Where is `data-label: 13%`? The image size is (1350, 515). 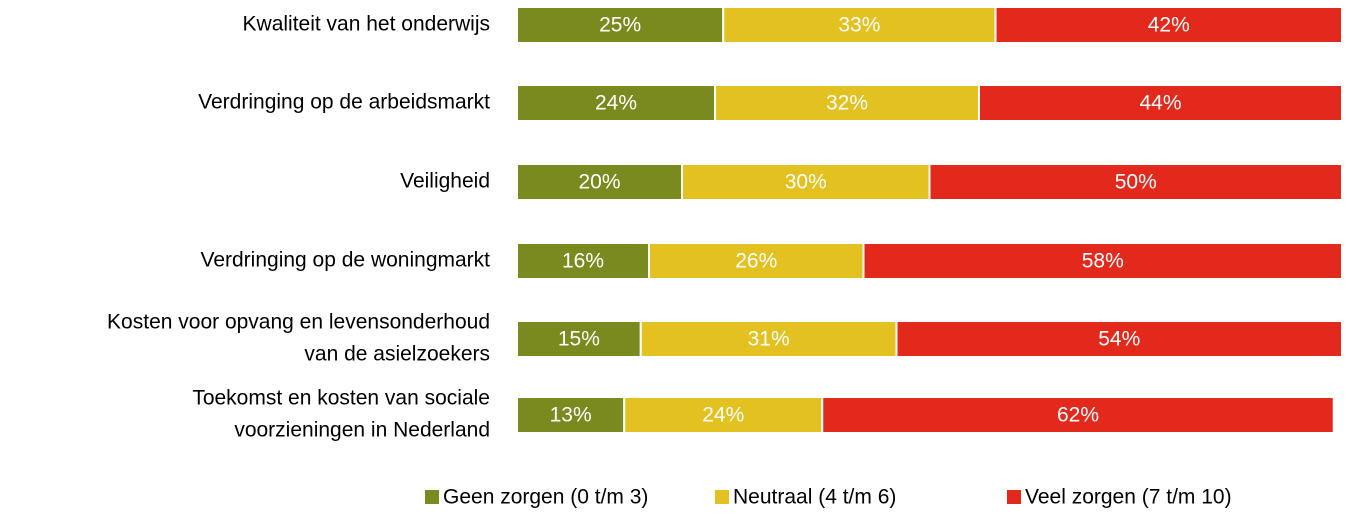
data-label: 13% is located at coordinates (571, 415).